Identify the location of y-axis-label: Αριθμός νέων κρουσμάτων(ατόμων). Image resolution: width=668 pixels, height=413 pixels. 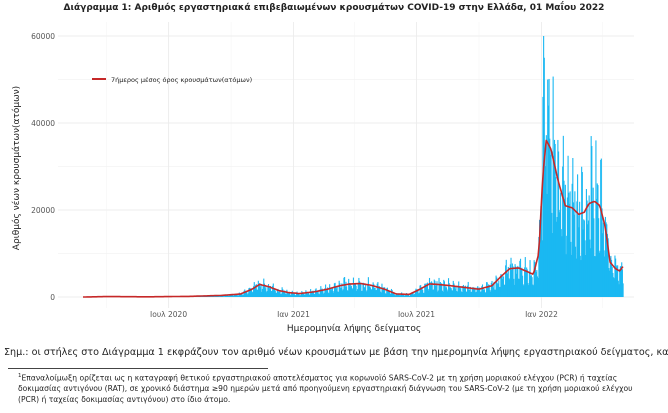
(16, 168).